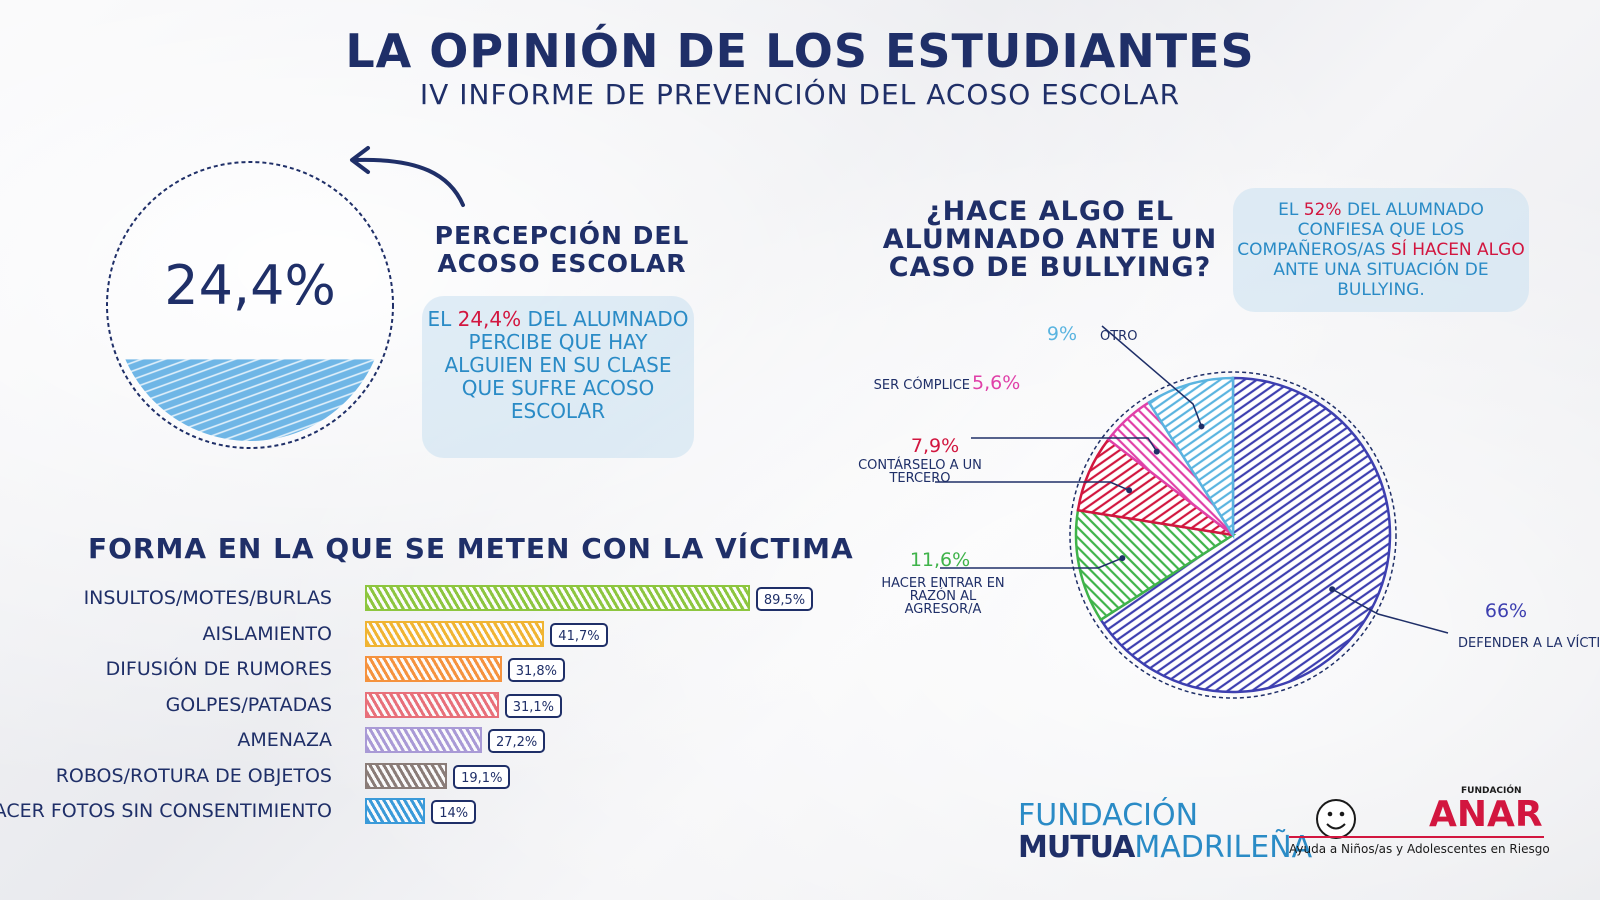  I want to click on perception-value: 24,4%, so click(250, 285).